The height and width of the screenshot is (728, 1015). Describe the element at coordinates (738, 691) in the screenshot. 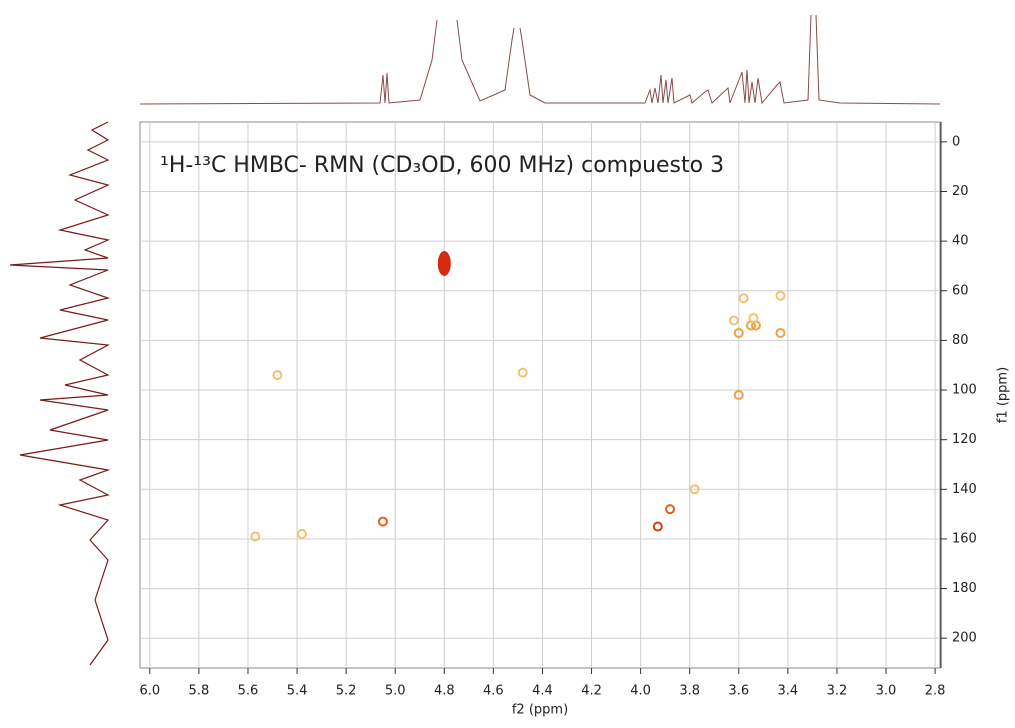

I see `x-tick-label: 3.6` at that location.